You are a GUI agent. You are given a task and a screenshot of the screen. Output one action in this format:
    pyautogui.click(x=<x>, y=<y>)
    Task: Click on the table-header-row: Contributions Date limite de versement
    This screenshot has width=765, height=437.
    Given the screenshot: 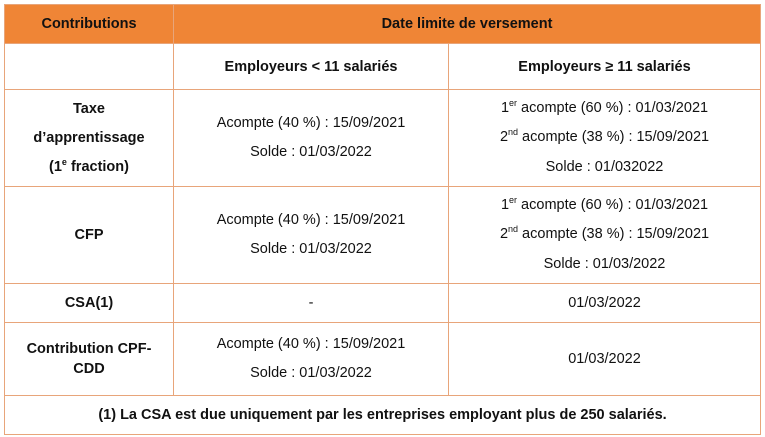 What is the action you would take?
    pyautogui.click(x=383, y=24)
    